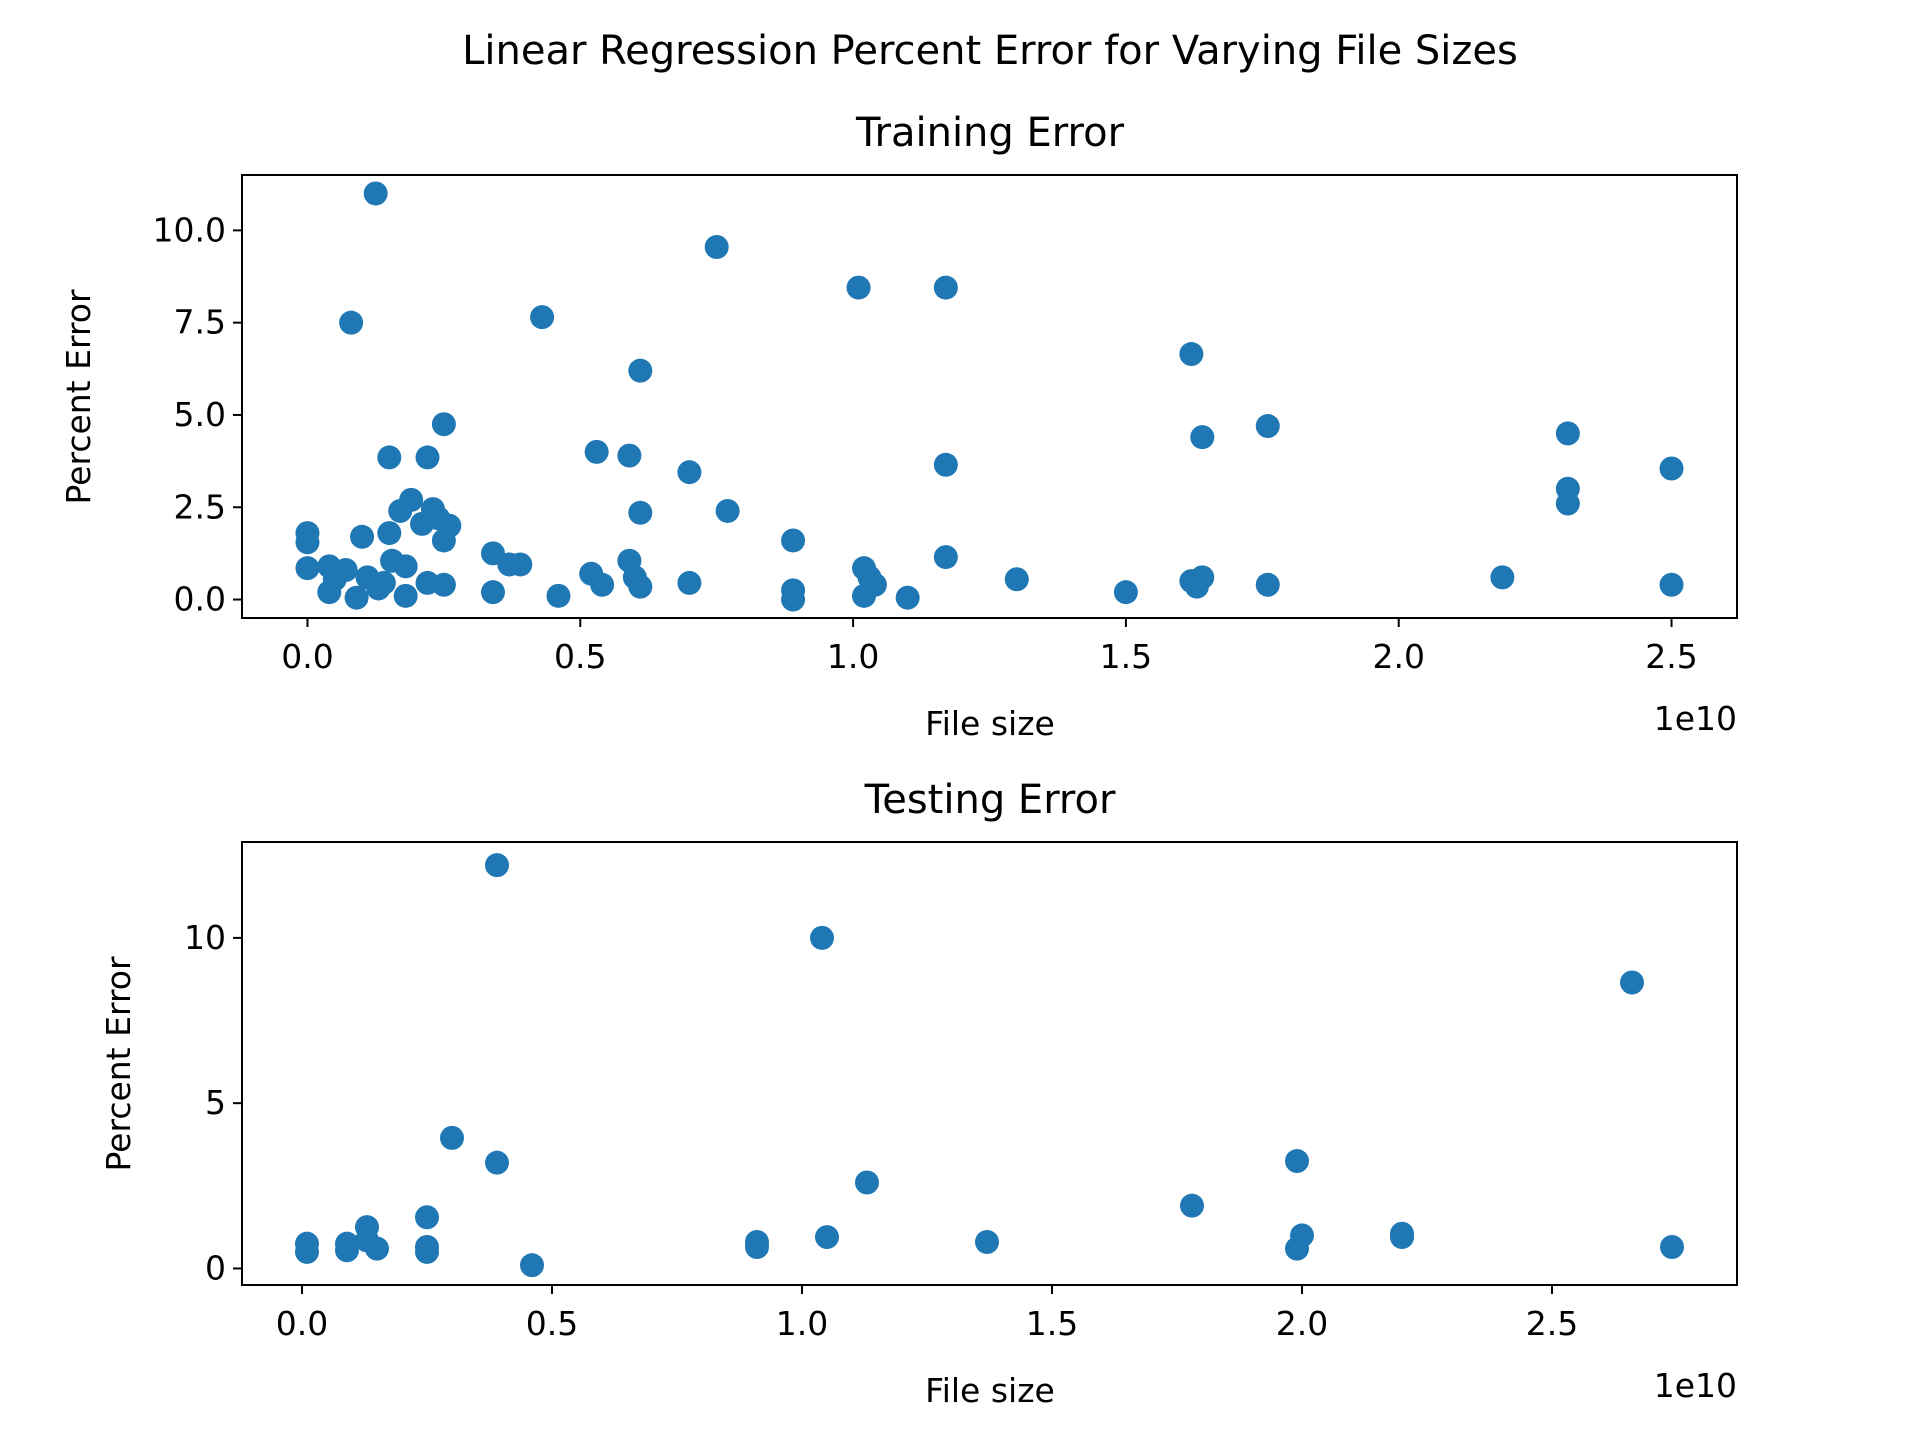  Describe the element at coordinates (990, 723) in the screenshot. I see `training-x-axis-label: File size` at that location.